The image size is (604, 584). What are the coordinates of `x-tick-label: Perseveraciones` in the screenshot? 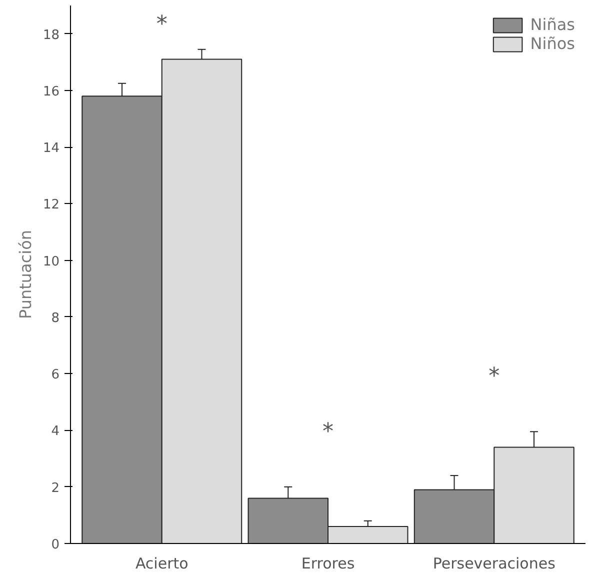 It's located at (494, 563).